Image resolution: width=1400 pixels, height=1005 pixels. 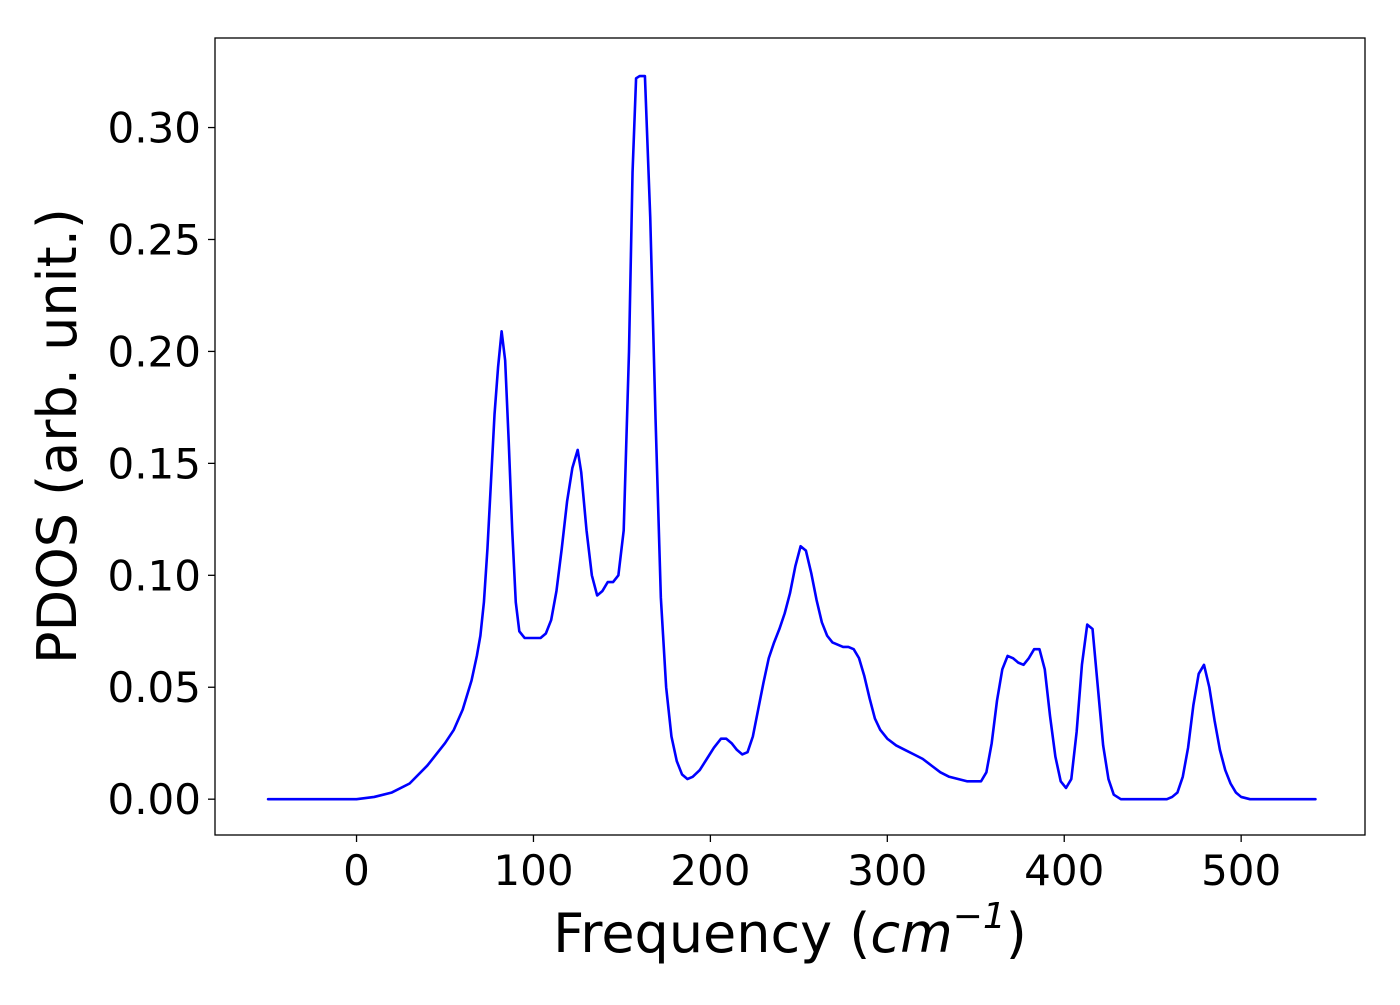 I want to click on y-tick-label: 0.30, so click(x=154, y=128).